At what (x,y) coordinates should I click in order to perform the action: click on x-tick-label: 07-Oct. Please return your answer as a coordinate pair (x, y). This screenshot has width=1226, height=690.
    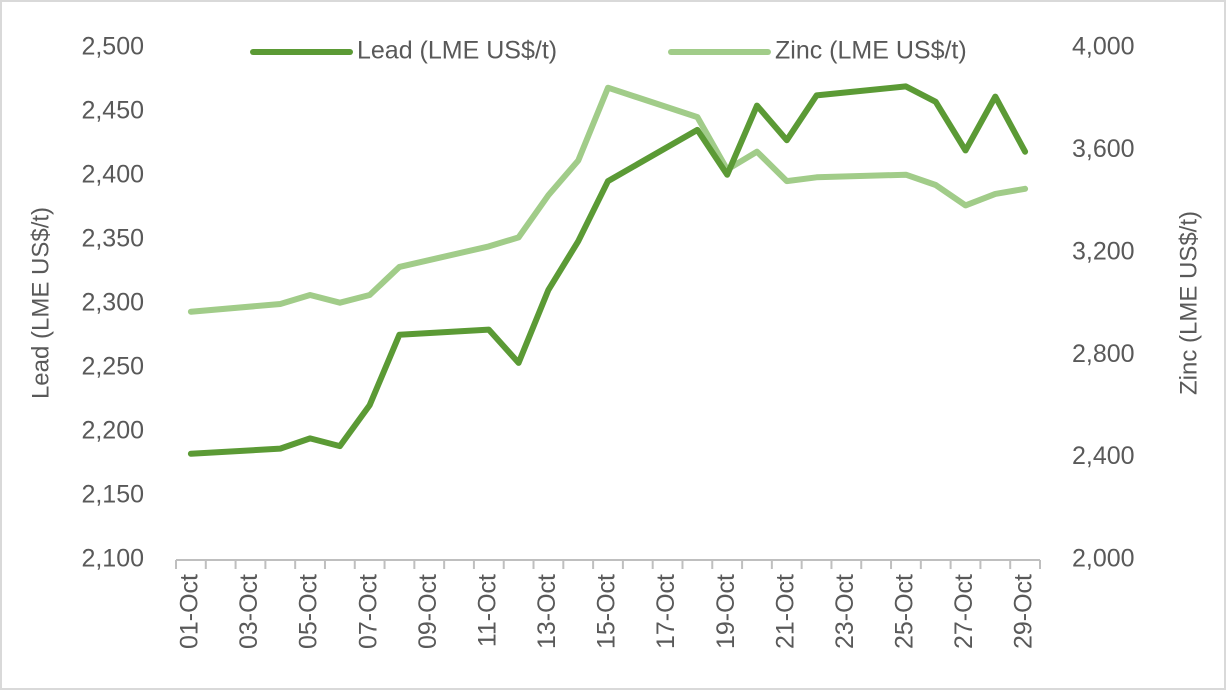
    Looking at the image, I should click on (368, 611).